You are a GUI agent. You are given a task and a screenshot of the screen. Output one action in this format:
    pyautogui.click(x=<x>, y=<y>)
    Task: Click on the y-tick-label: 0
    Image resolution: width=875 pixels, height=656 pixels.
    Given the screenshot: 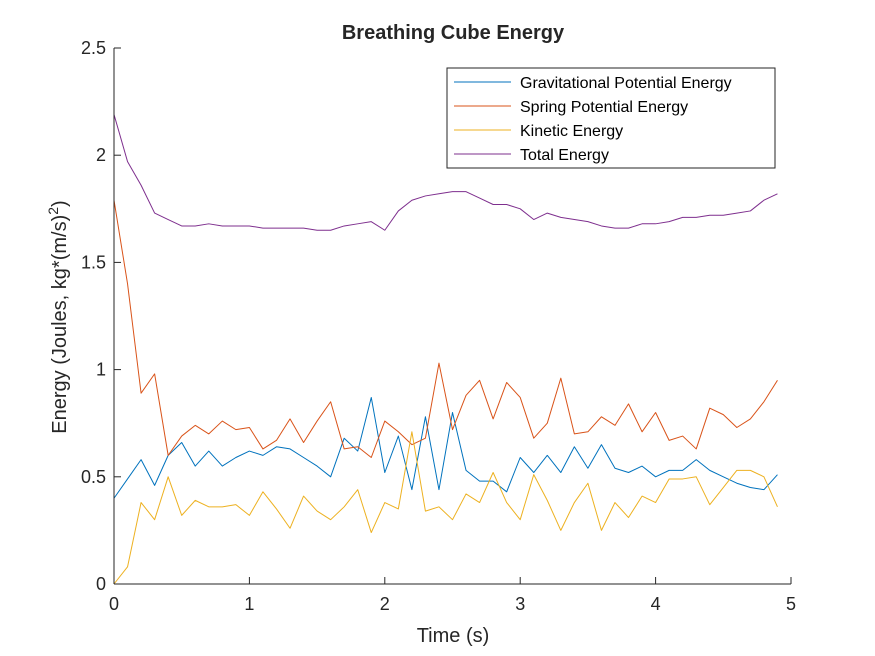 What is the action you would take?
    pyautogui.click(x=101, y=584)
    